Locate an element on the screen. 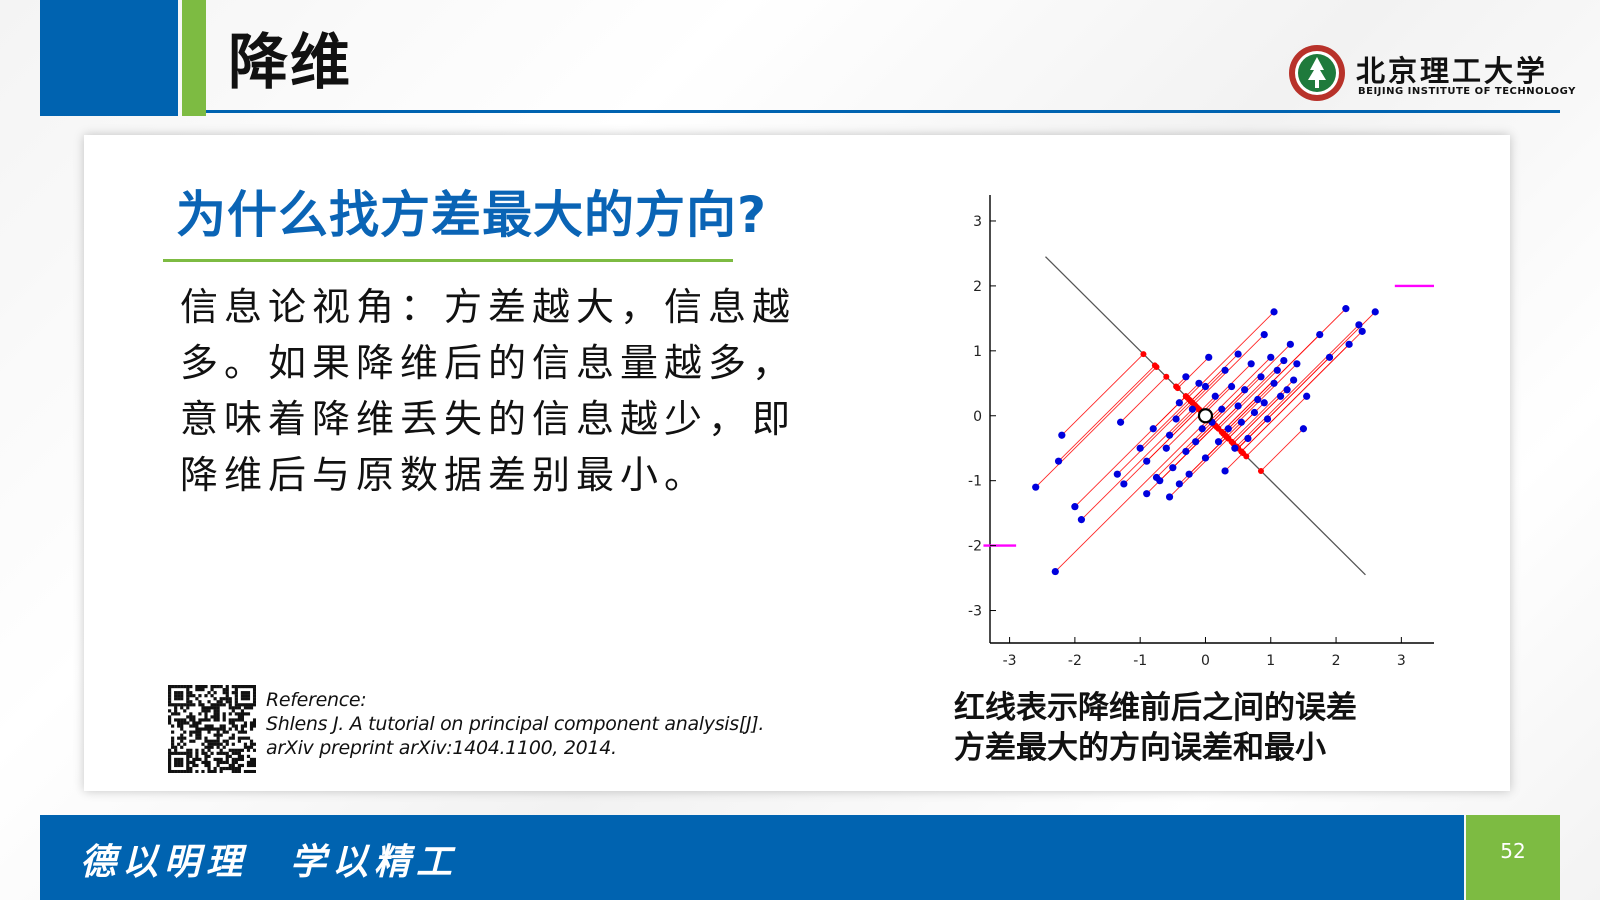  y-tick-label: 2 is located at coordinates (977, 287).